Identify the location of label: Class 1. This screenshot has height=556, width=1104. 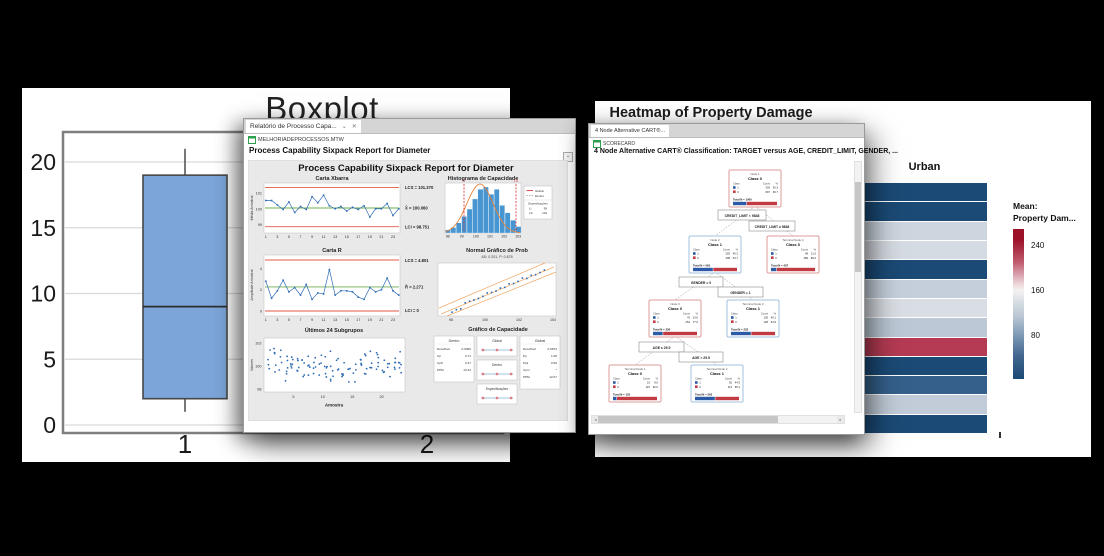
(753, 308).